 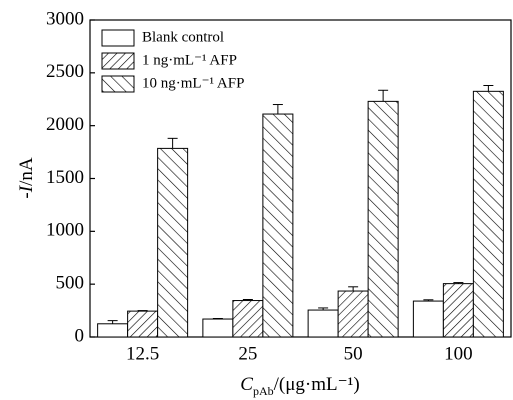 I want to click on x-tick-label: 25, so click(x=247, y=353).